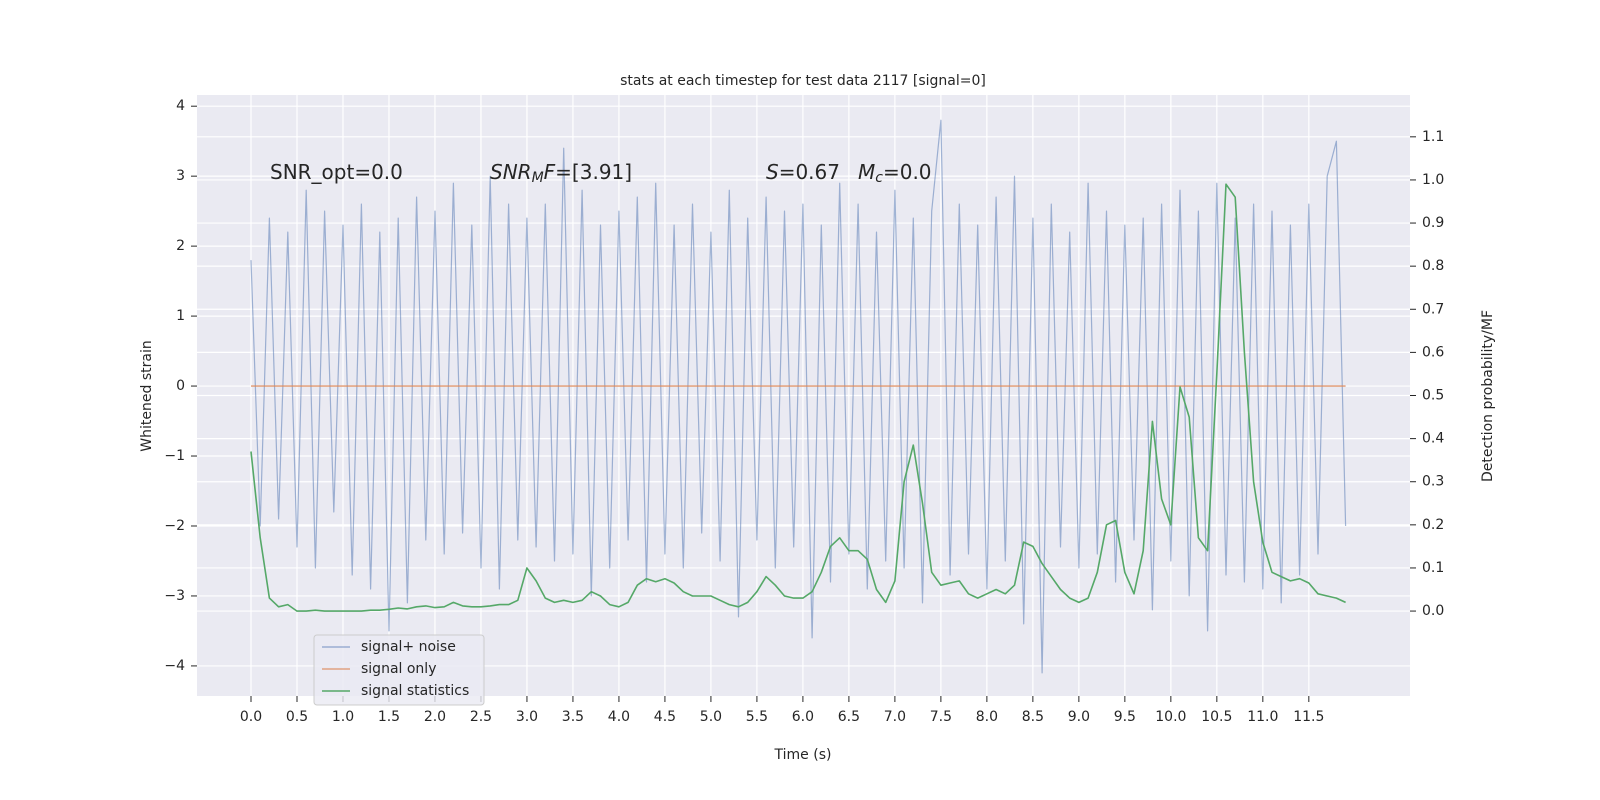 This screenshot has width=1600, height=800. Describe the element at coordinates (803, 717) in the screenshot. I see `x-tick-label: 6.0` at that location.